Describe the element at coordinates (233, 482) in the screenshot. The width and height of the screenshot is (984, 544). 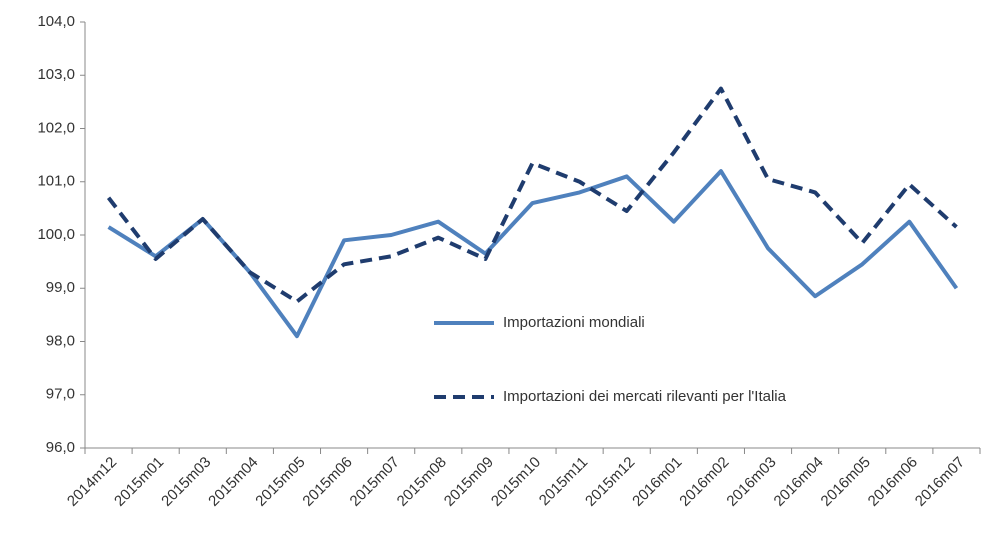
I see `x-tick-label: 2015m04` at that location.